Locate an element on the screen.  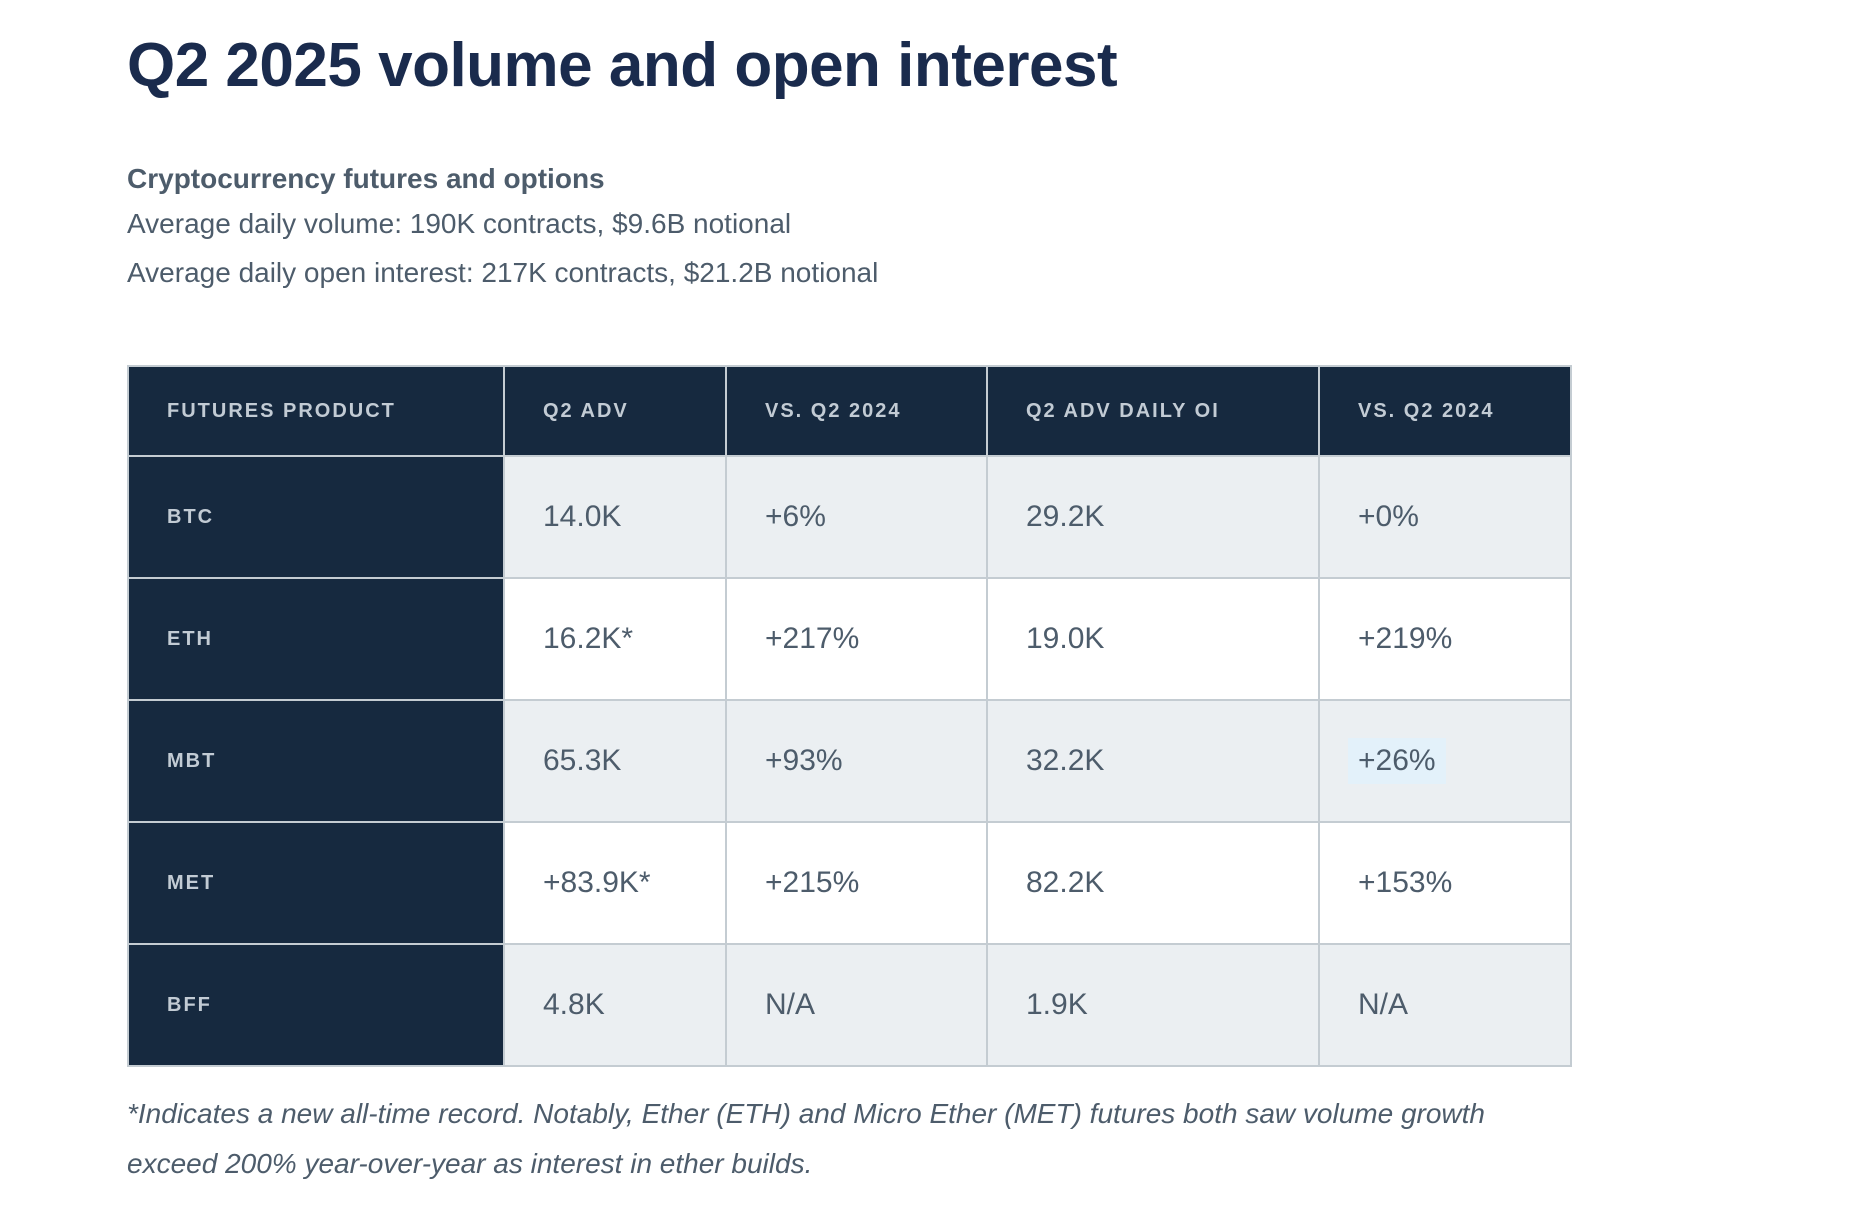
cell-mbt-3: +26% is located at coordinates (1445, 761).